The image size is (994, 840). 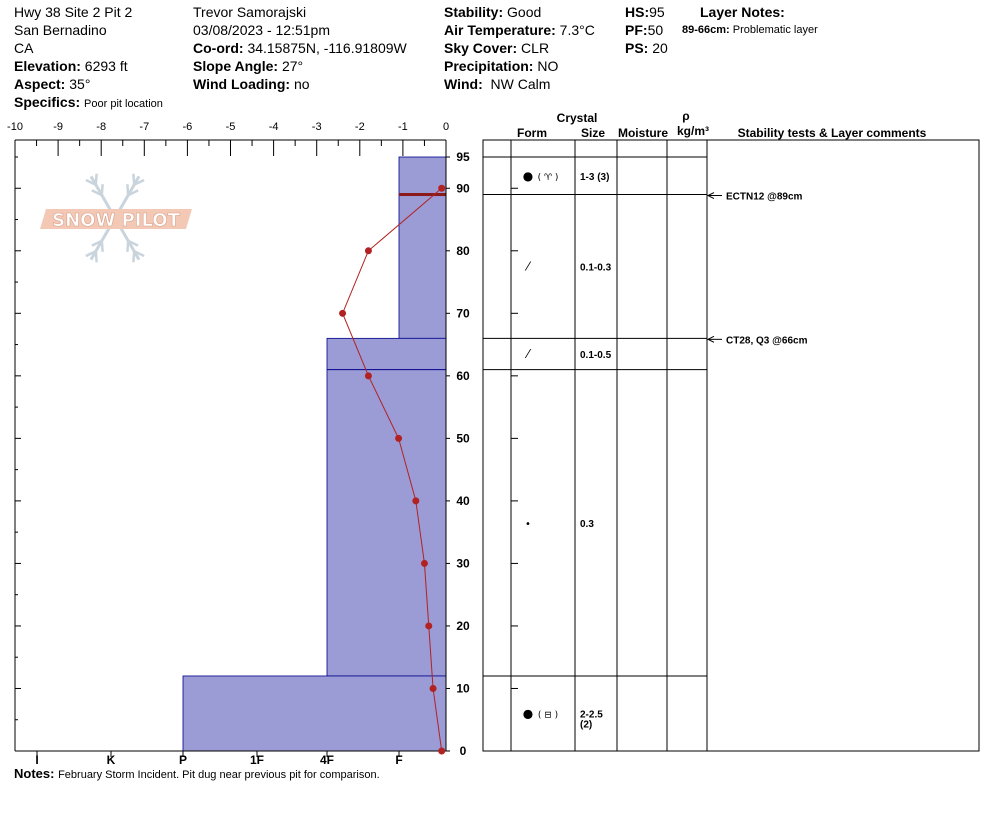 What do you see at coordinates (463, 251) in the screenshot?
I see `depth-tick-label: 80` at bounding box center [463, 251].